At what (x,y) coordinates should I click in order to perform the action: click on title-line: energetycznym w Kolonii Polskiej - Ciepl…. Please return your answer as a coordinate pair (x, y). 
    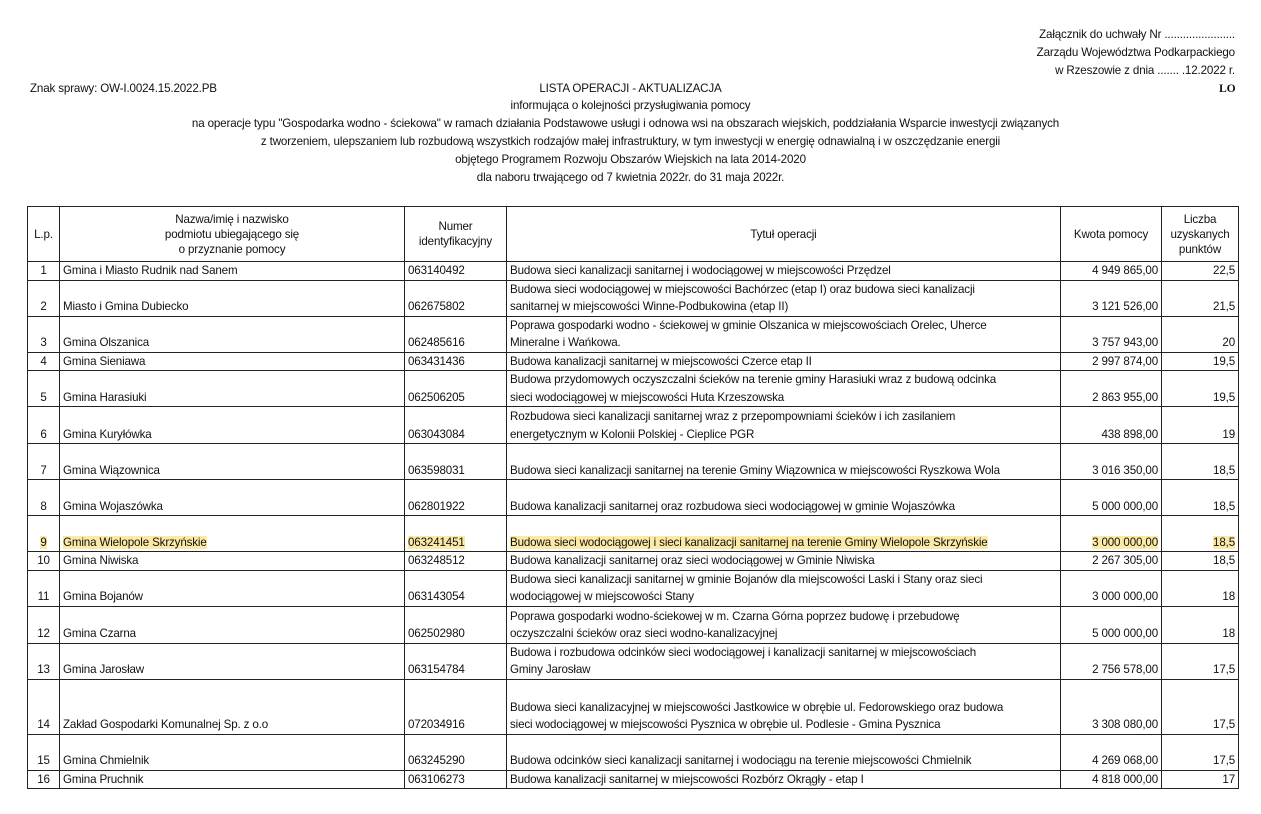
    Looking at the image, I should click on (783, 434).